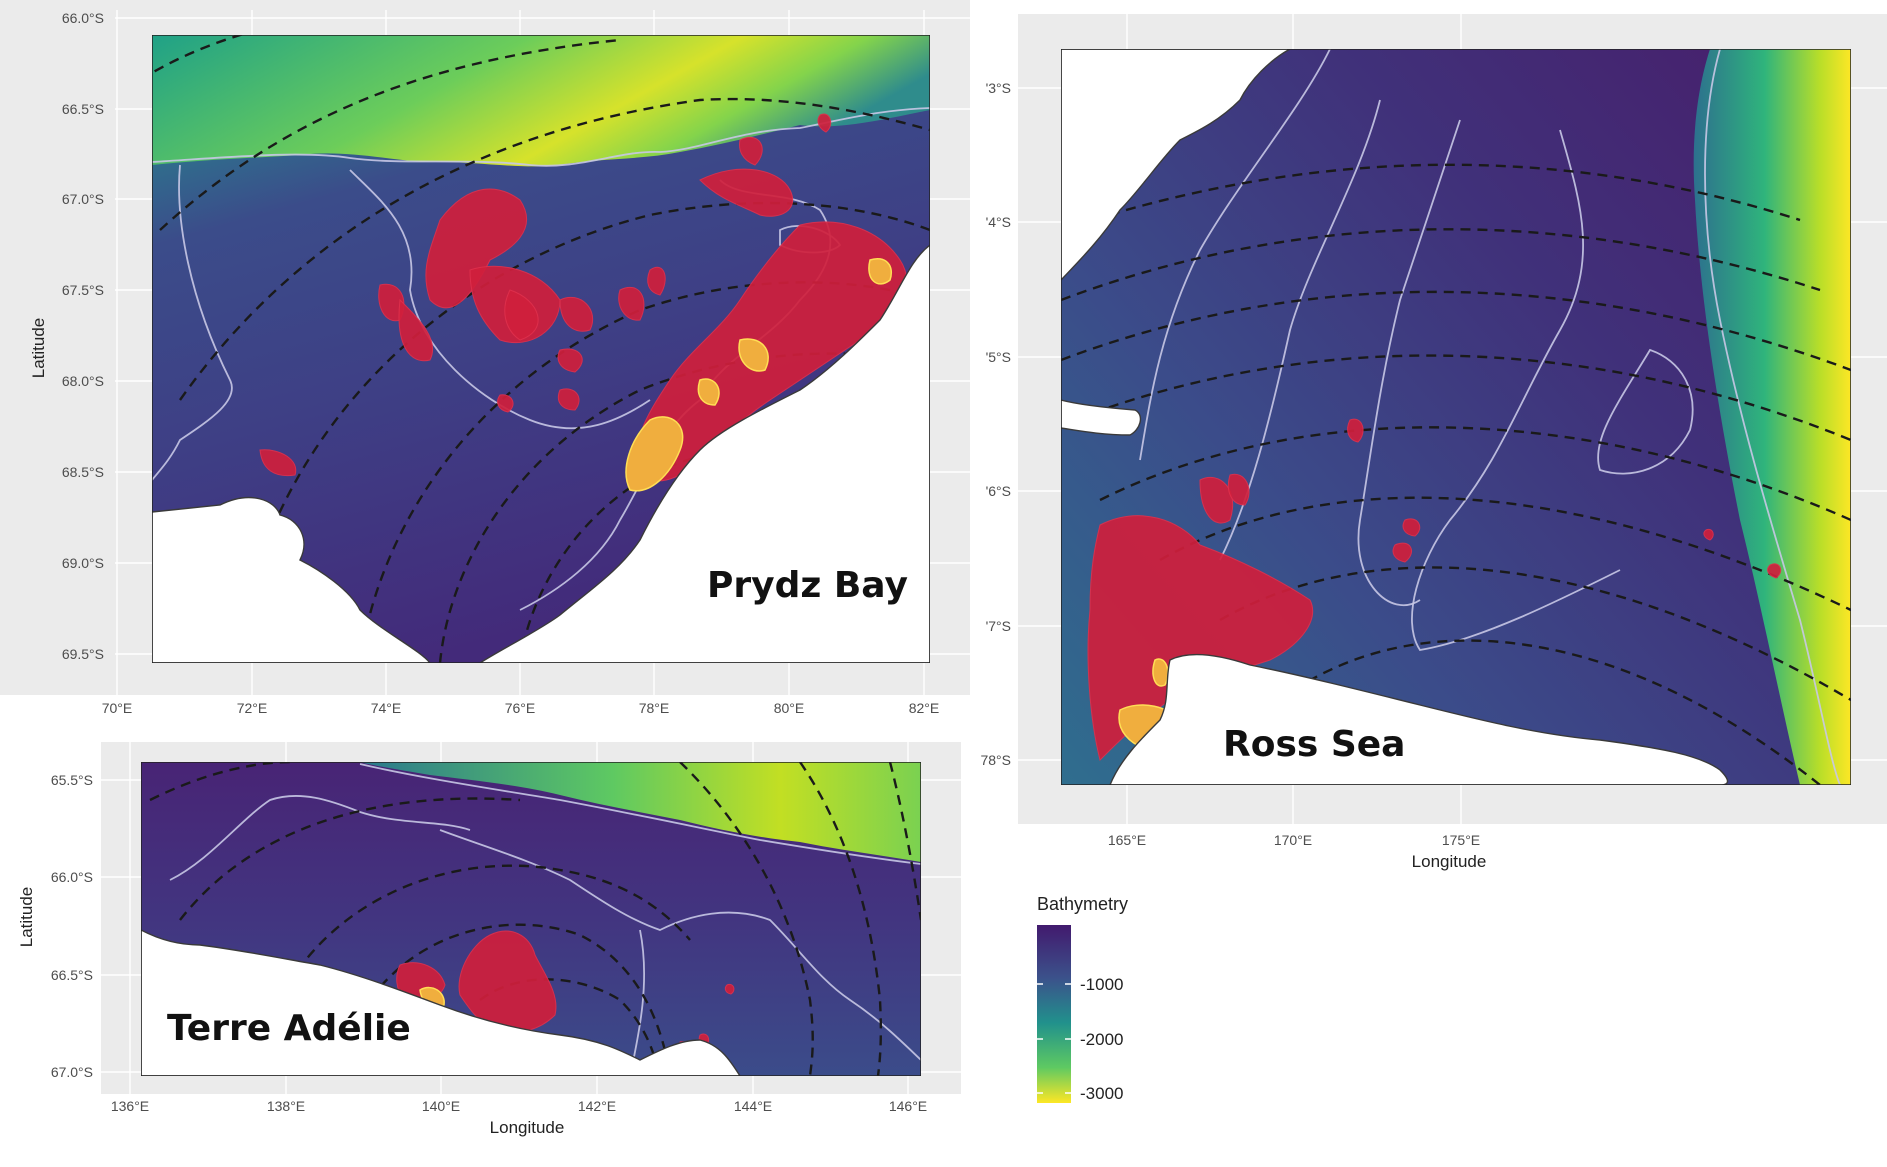 The height and width of the screenshot is (1167, 1887). I want to click on legend-tick-marks, so click(1054, 1038).